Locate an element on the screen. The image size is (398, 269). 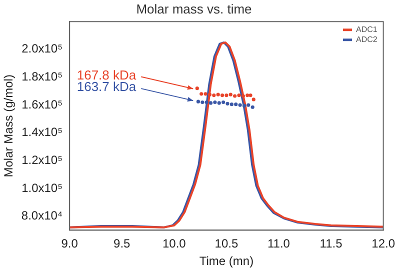
legend-label: ADC2 is located at coordinates (367, 39).